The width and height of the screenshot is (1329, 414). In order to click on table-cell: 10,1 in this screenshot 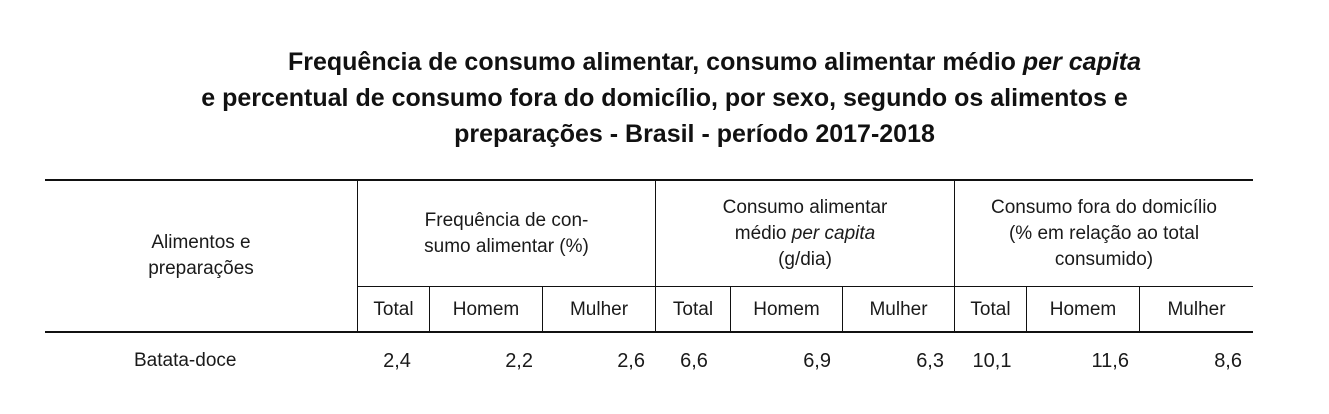, I will do `click(992, 361)`.